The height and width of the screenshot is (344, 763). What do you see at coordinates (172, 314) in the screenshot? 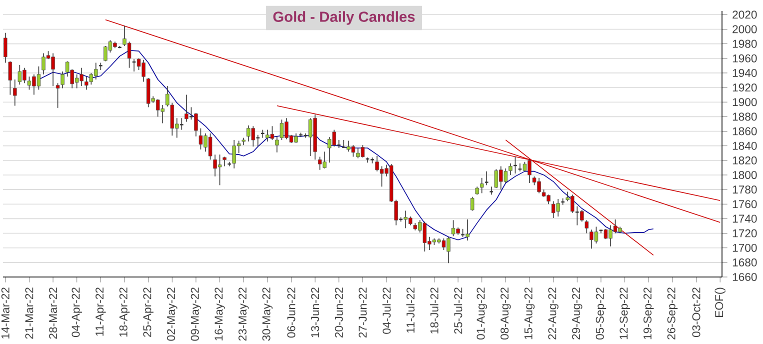
I see `x-tick-label: 02-May-22` at bounding box center [172, 314].